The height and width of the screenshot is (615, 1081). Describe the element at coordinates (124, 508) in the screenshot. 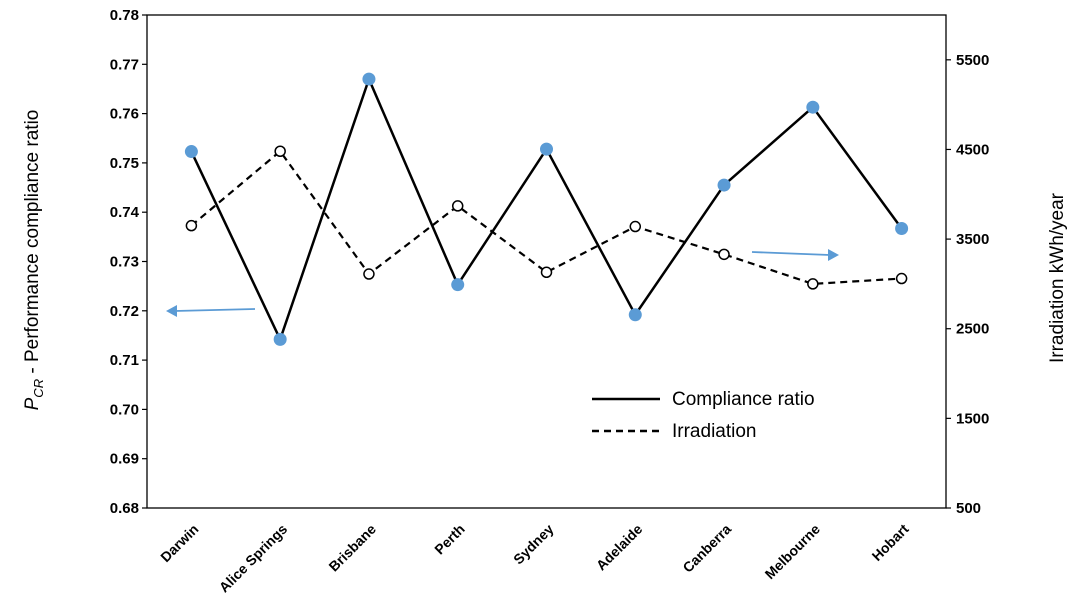

I see `y-tick-label: 0.68` at that location.